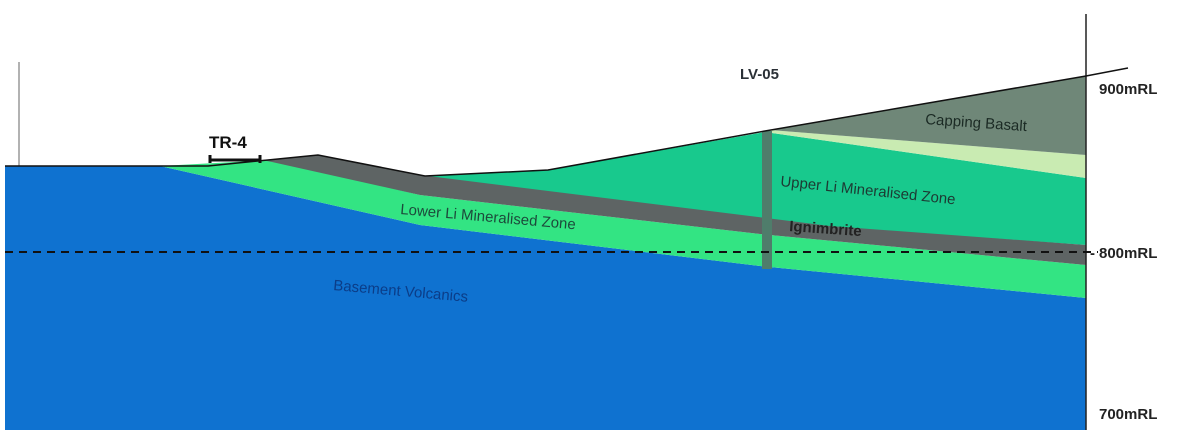 This screenshot has width=1184, height=433. I want to click on elevation-900-label: 900mRL, so click(1128, 89).